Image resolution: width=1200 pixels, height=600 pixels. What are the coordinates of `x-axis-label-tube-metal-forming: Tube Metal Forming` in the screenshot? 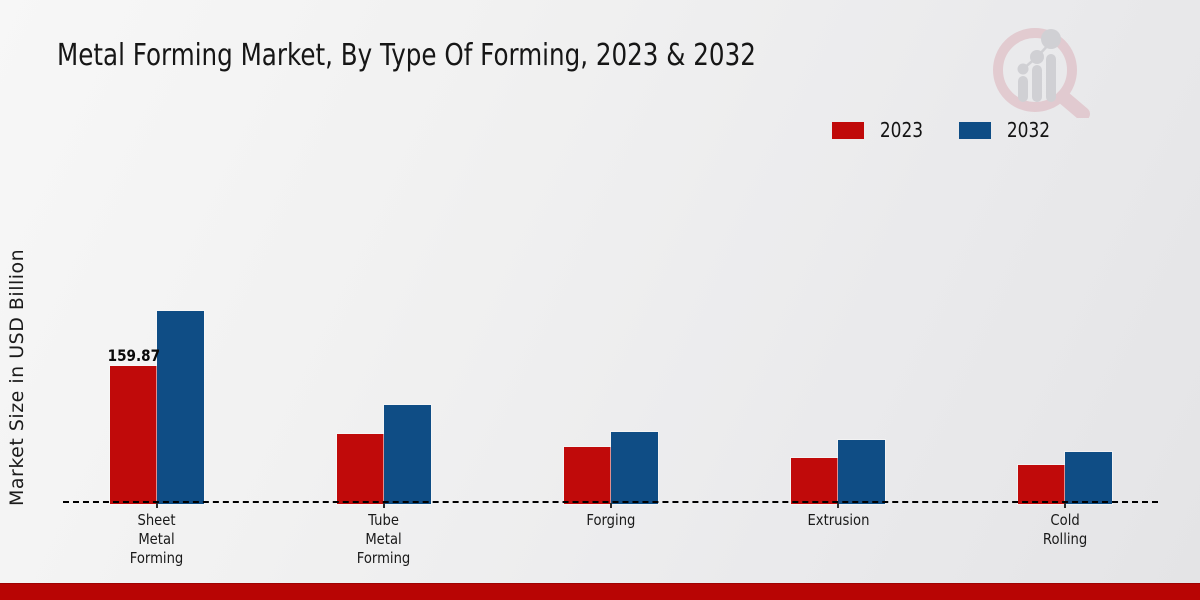 It's located at (384, 539).